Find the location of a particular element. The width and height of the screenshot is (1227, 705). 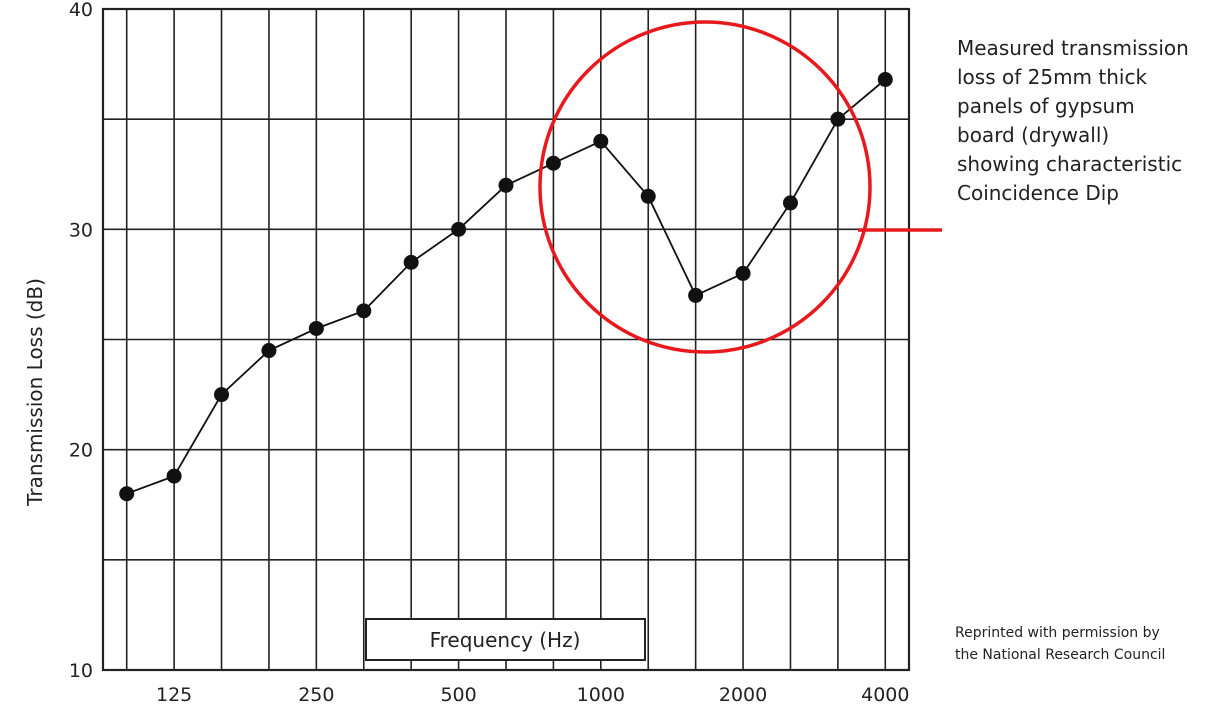

y-axis-label: Transmission Loss (dB) is located at coordinates (35, 392).